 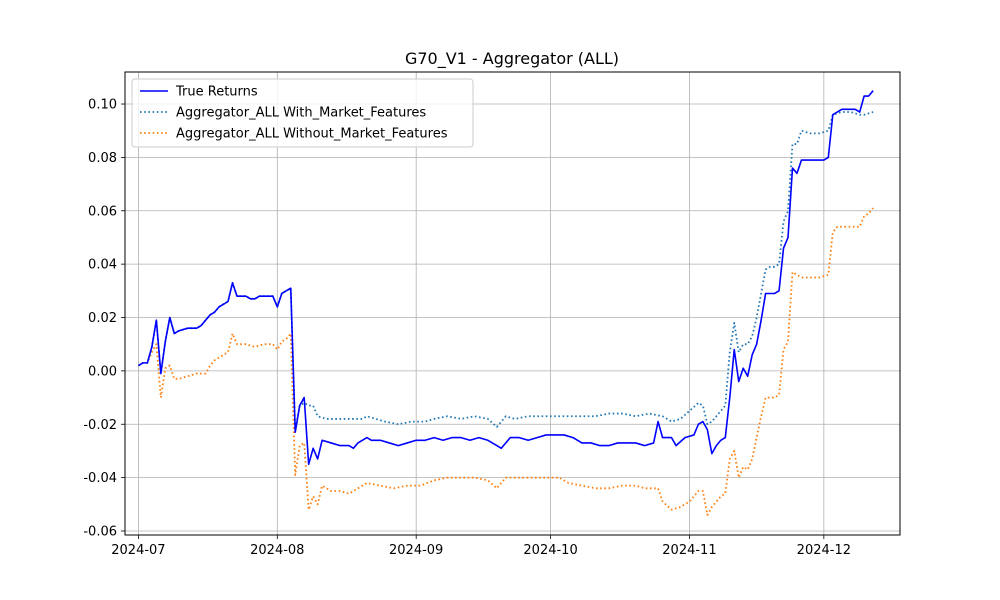 I want to click on x-tick-label: 2024-09, so click(x=416, y=550).